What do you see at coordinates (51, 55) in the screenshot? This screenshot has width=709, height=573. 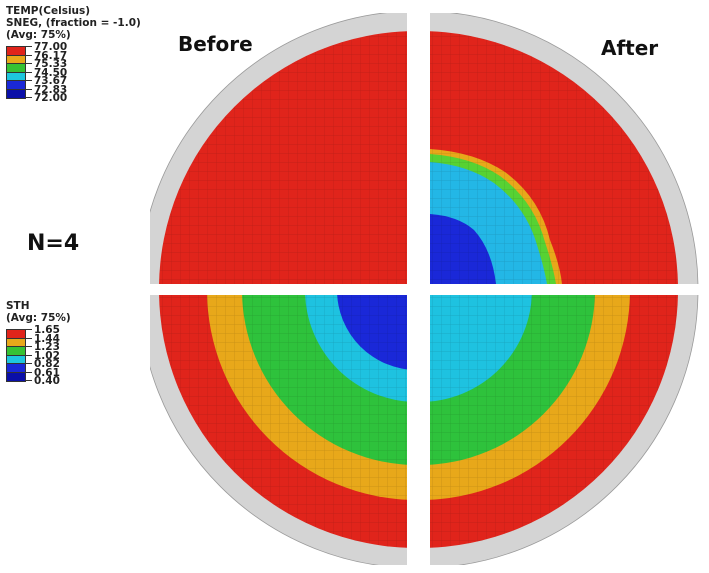 I see `legend-value: 76.17` at bounding box center [51, 55].